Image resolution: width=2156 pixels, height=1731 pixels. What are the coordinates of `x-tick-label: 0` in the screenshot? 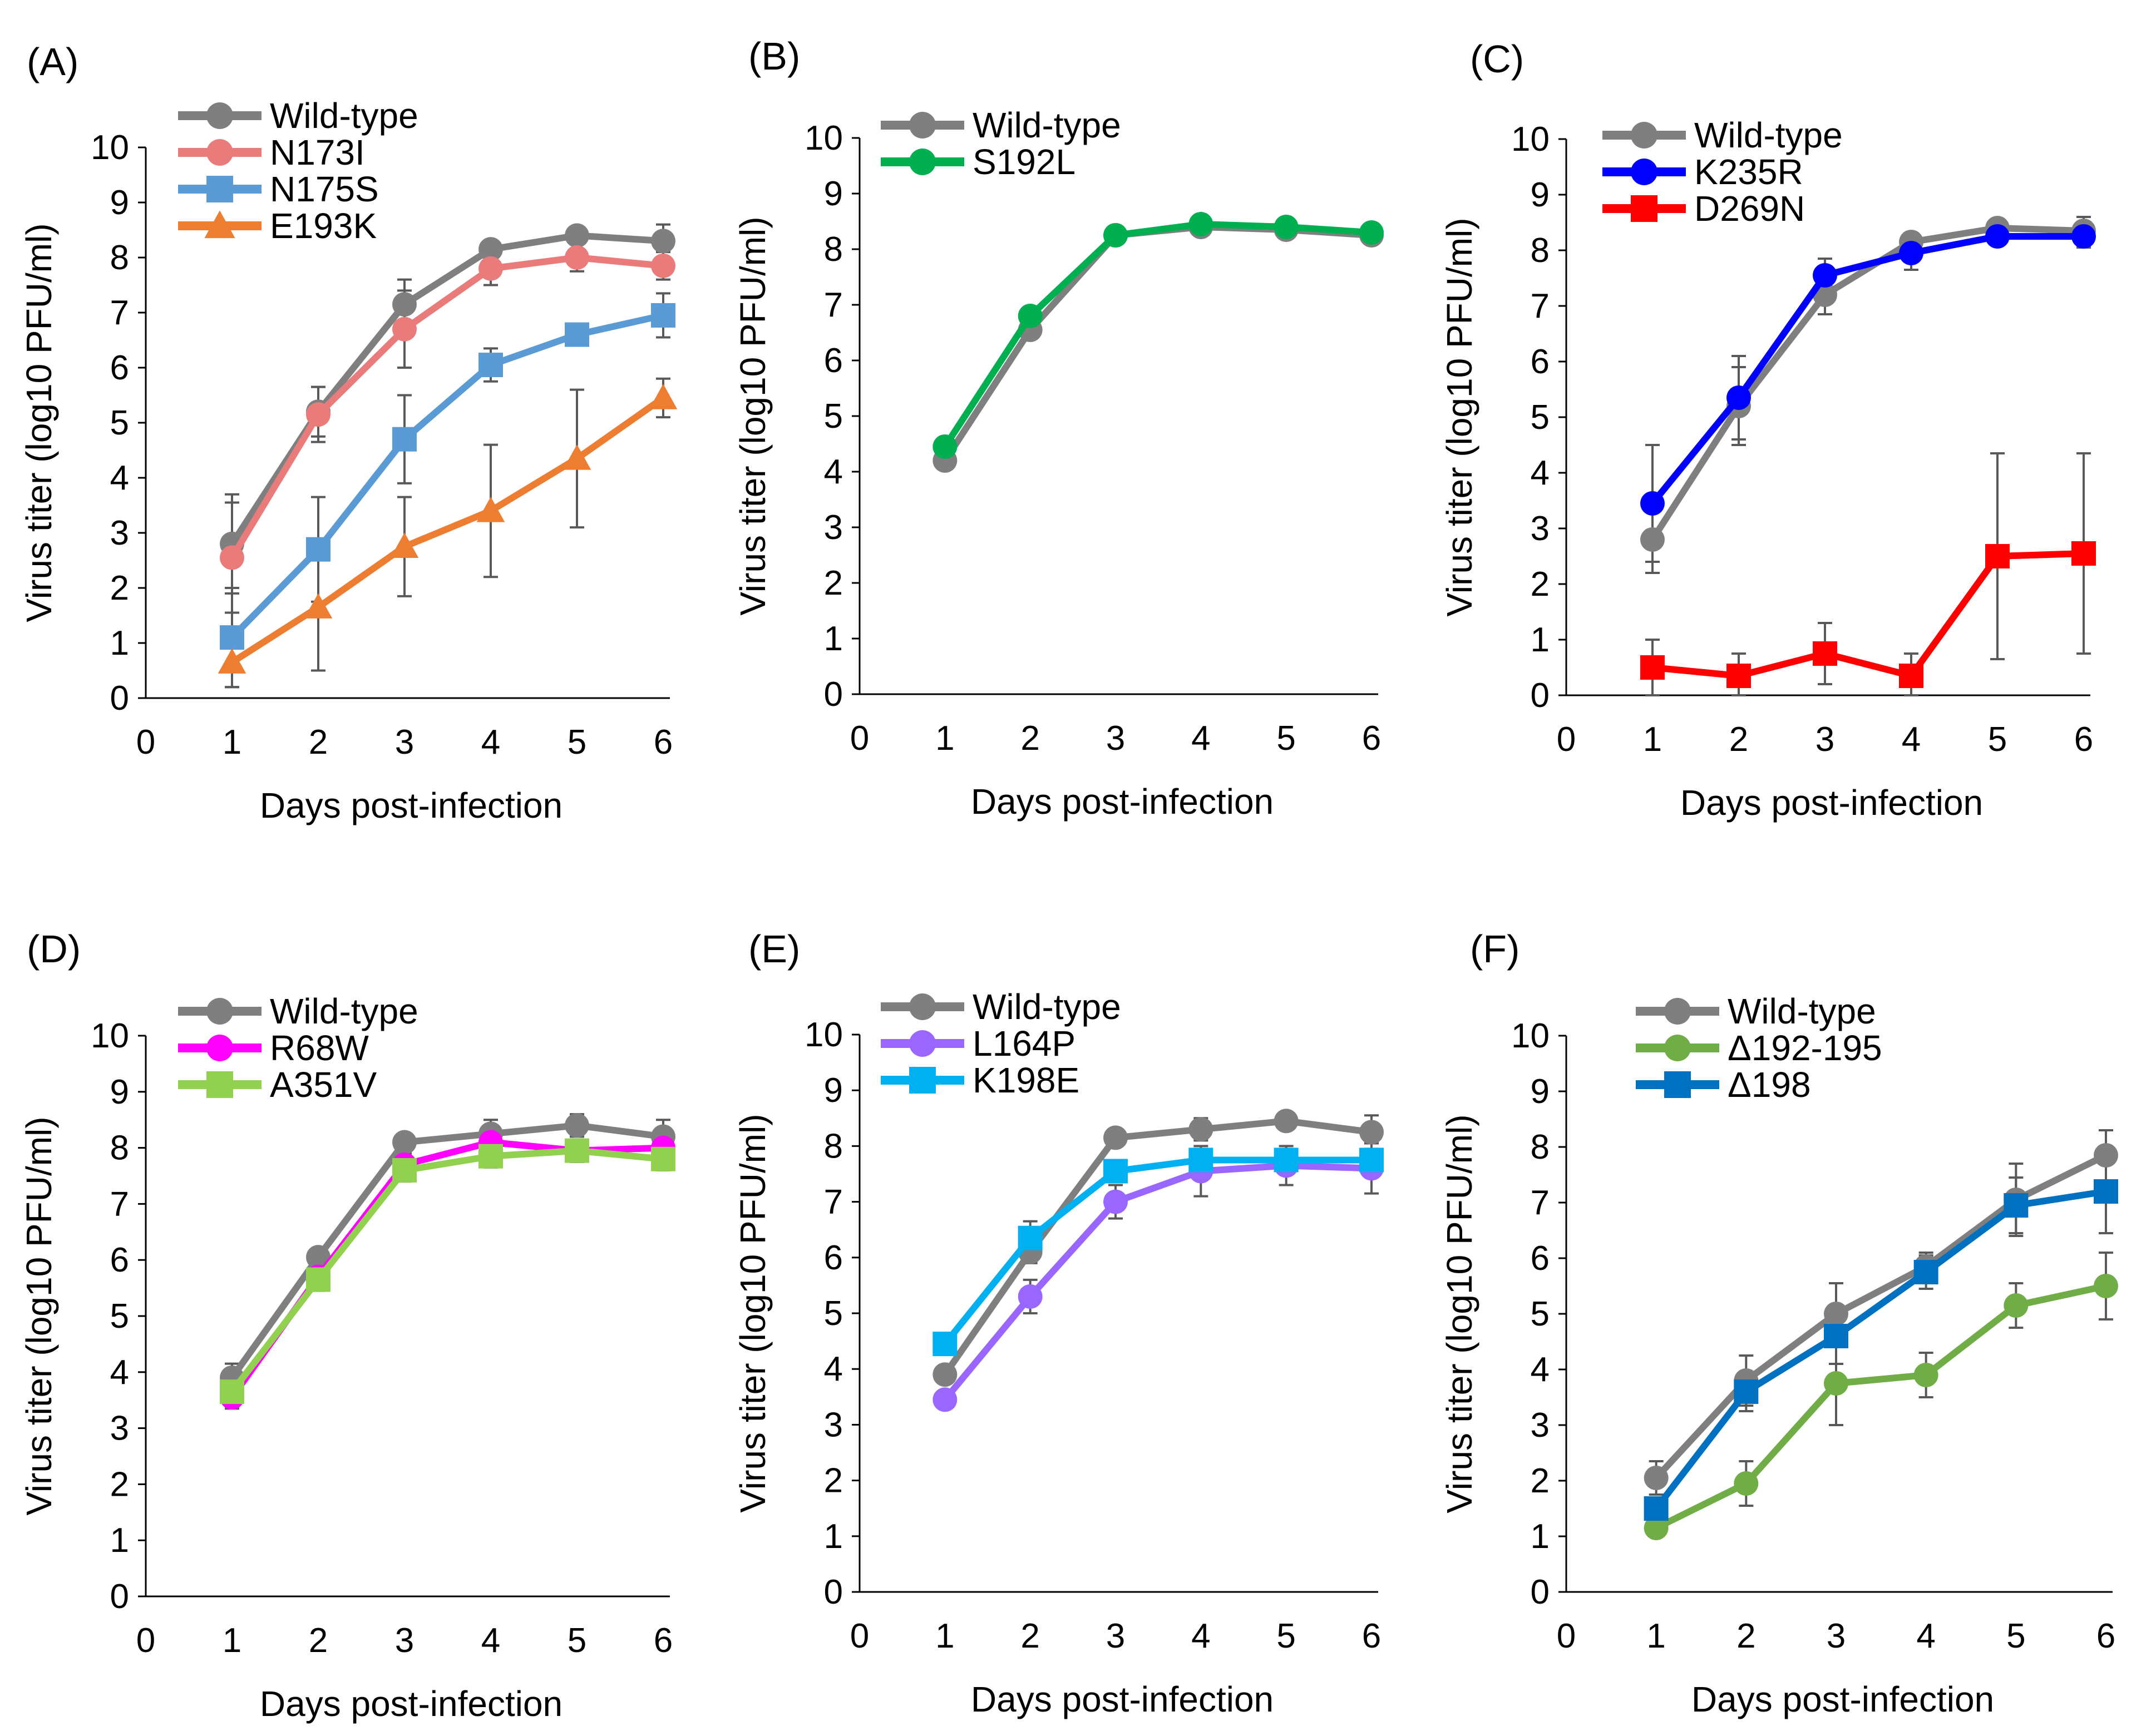 It's located at (859, 1636).